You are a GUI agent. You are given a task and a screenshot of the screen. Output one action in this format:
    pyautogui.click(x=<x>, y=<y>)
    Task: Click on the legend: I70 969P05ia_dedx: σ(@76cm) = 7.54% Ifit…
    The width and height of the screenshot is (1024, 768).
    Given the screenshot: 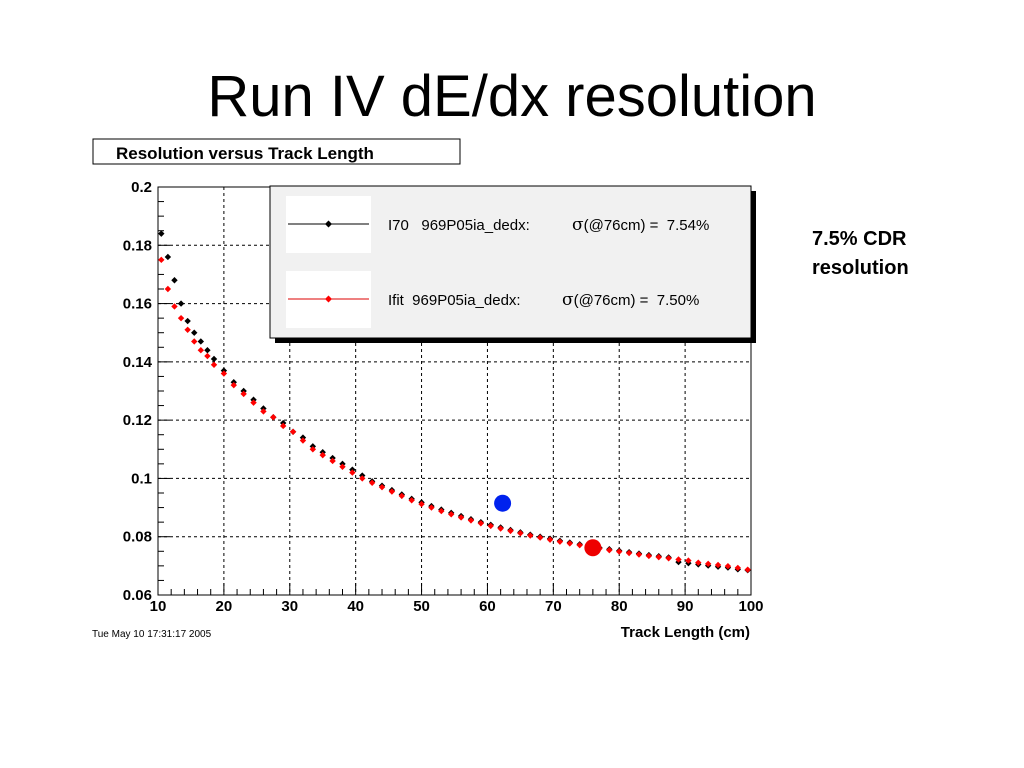 What is the action you would take?
    pyautogui.click(x=512, y=264)
    